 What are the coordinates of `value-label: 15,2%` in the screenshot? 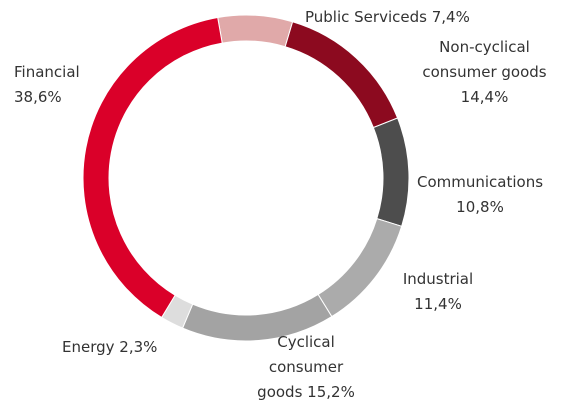 It's located at (331, 392).